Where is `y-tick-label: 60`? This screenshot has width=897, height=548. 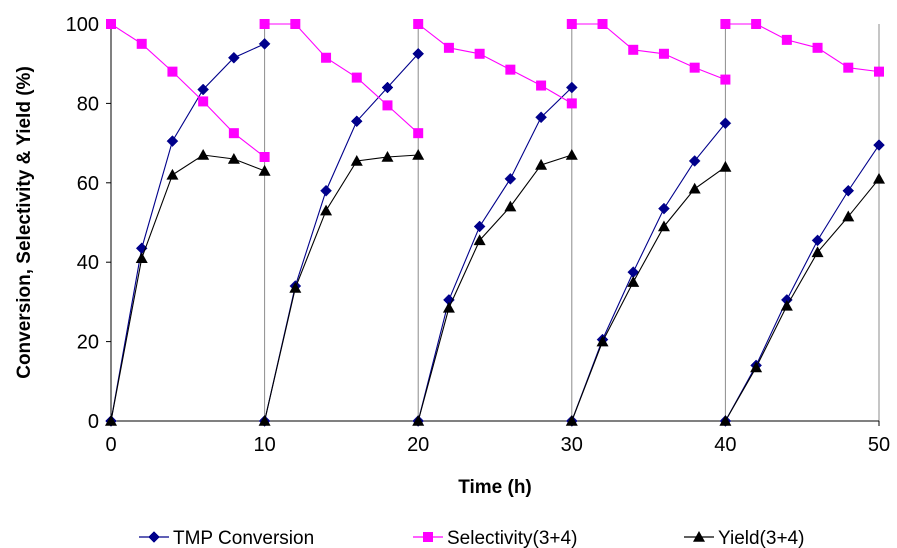
y-tick-label: 60 is located at coordinates (88, 184).